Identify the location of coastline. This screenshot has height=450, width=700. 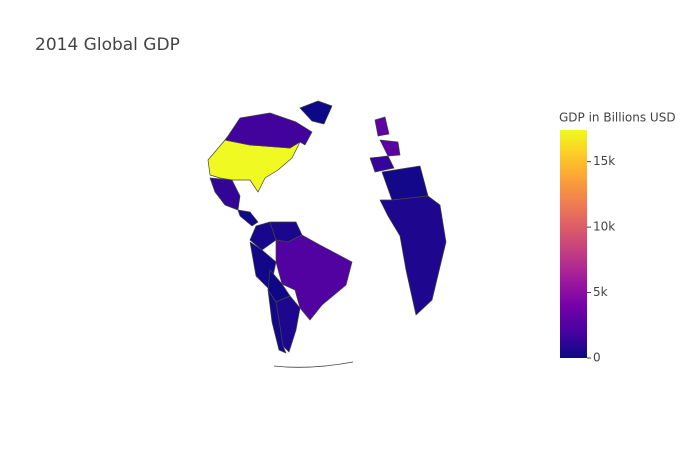
(313, 364).